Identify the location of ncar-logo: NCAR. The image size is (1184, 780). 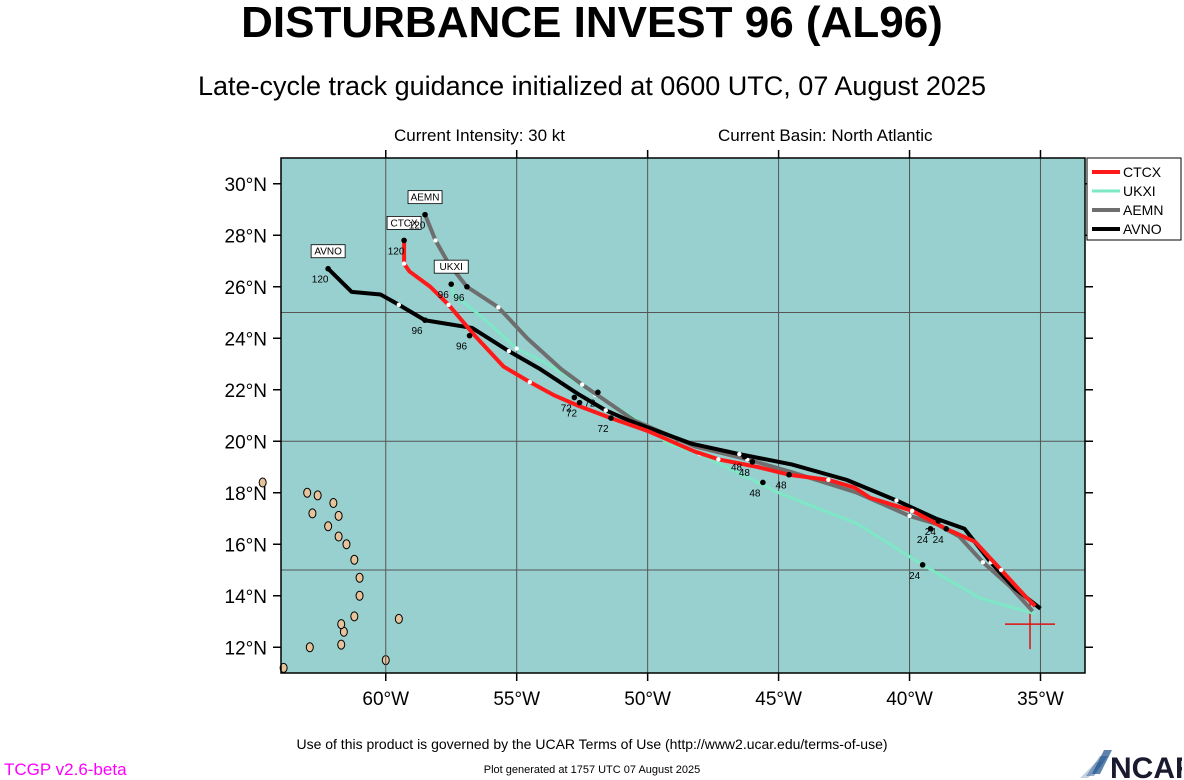
(1131, 765).